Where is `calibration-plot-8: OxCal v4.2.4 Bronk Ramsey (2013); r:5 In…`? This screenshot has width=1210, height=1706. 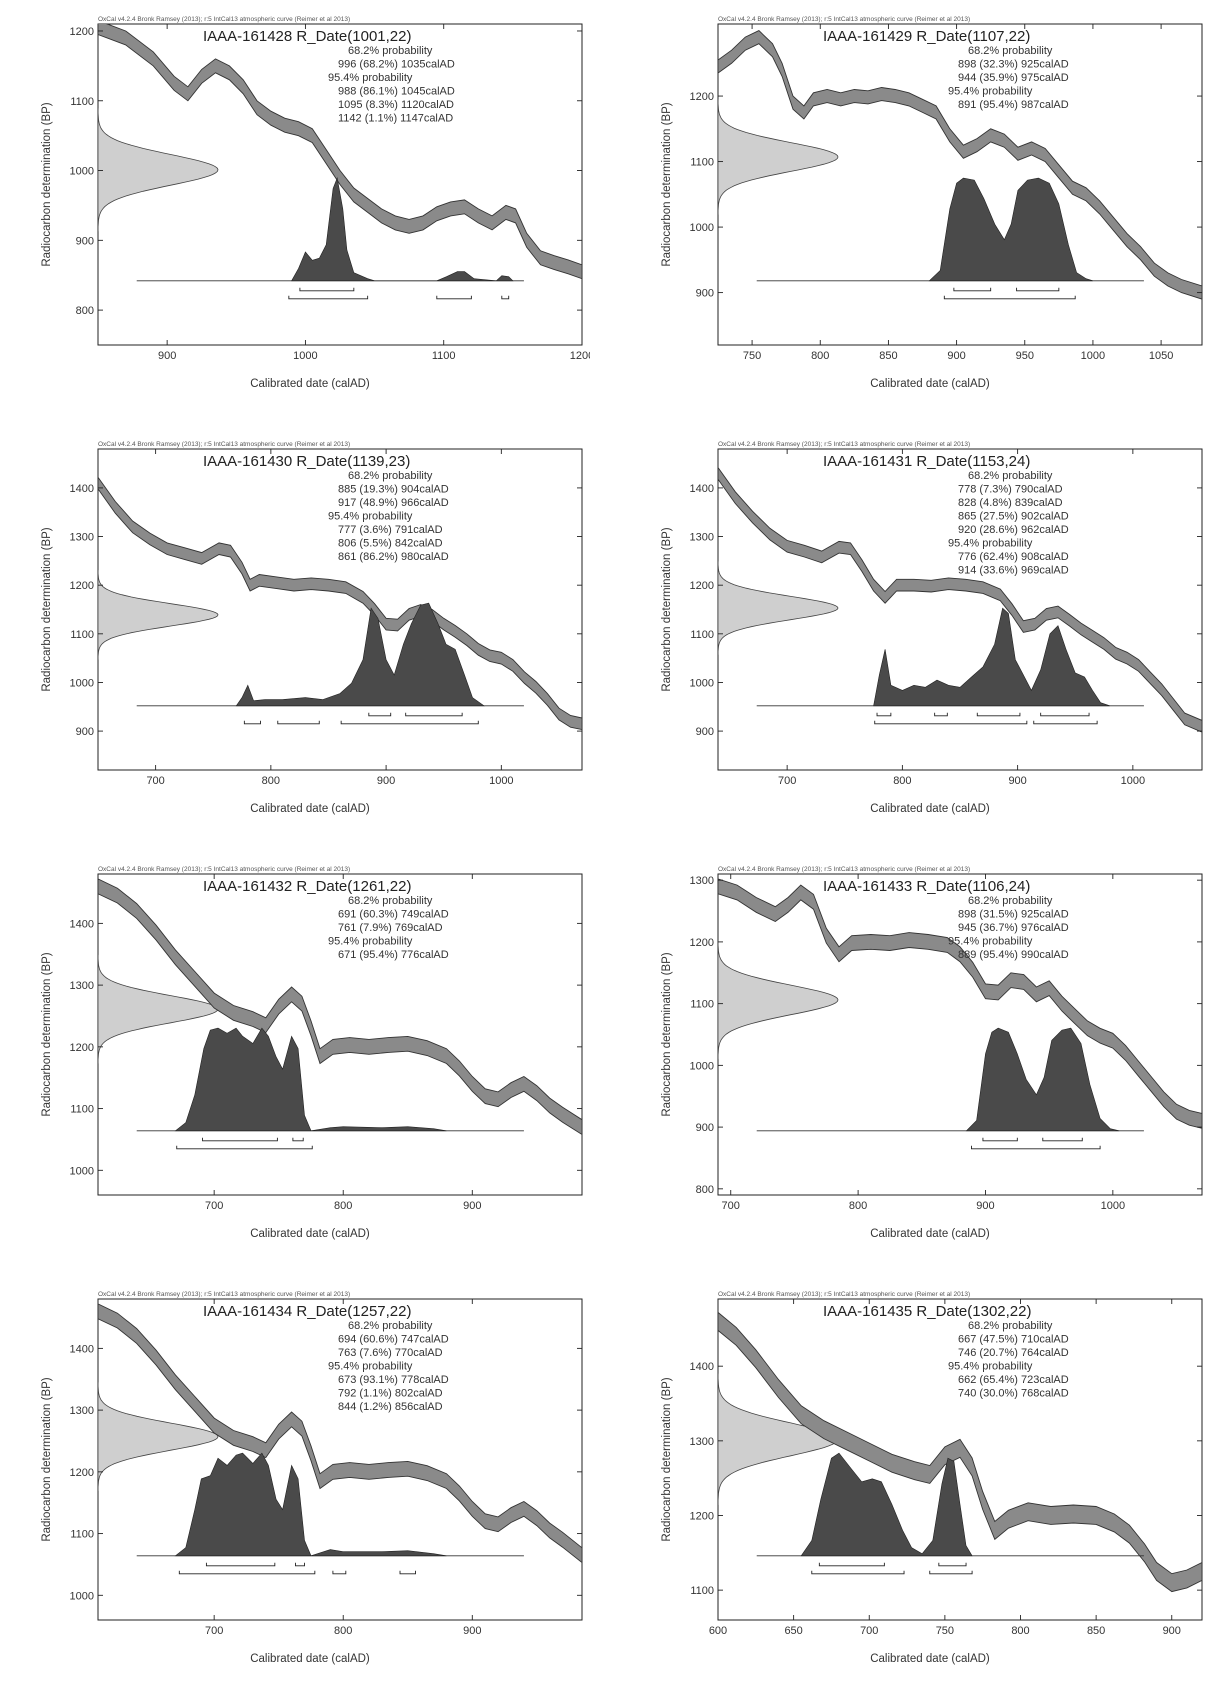
calibration-plot-8: OxCal v4.2.4 Bronk Ramsey (2013); r:5 In… is located at coordinates (915, 1485).